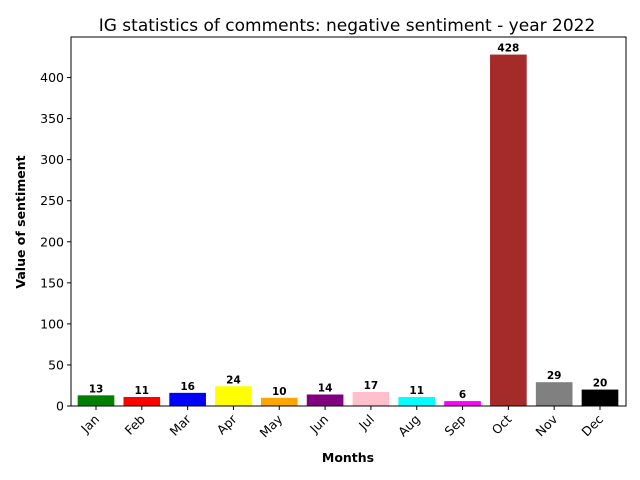  Describe the element at coordinates (52, 200) in the screenshot. I see `y-tick-label: 250` at that location.